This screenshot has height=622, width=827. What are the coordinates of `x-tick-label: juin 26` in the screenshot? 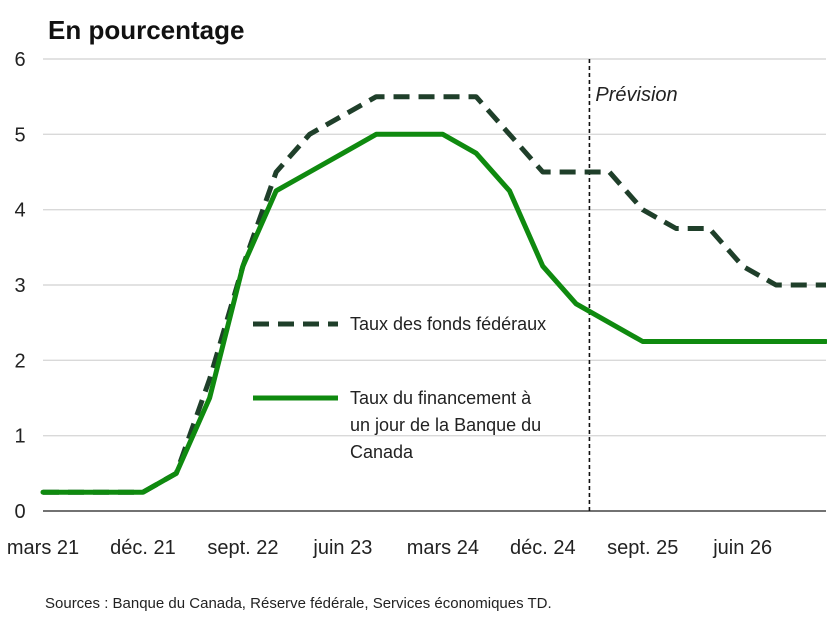 It's located at (742, 548).